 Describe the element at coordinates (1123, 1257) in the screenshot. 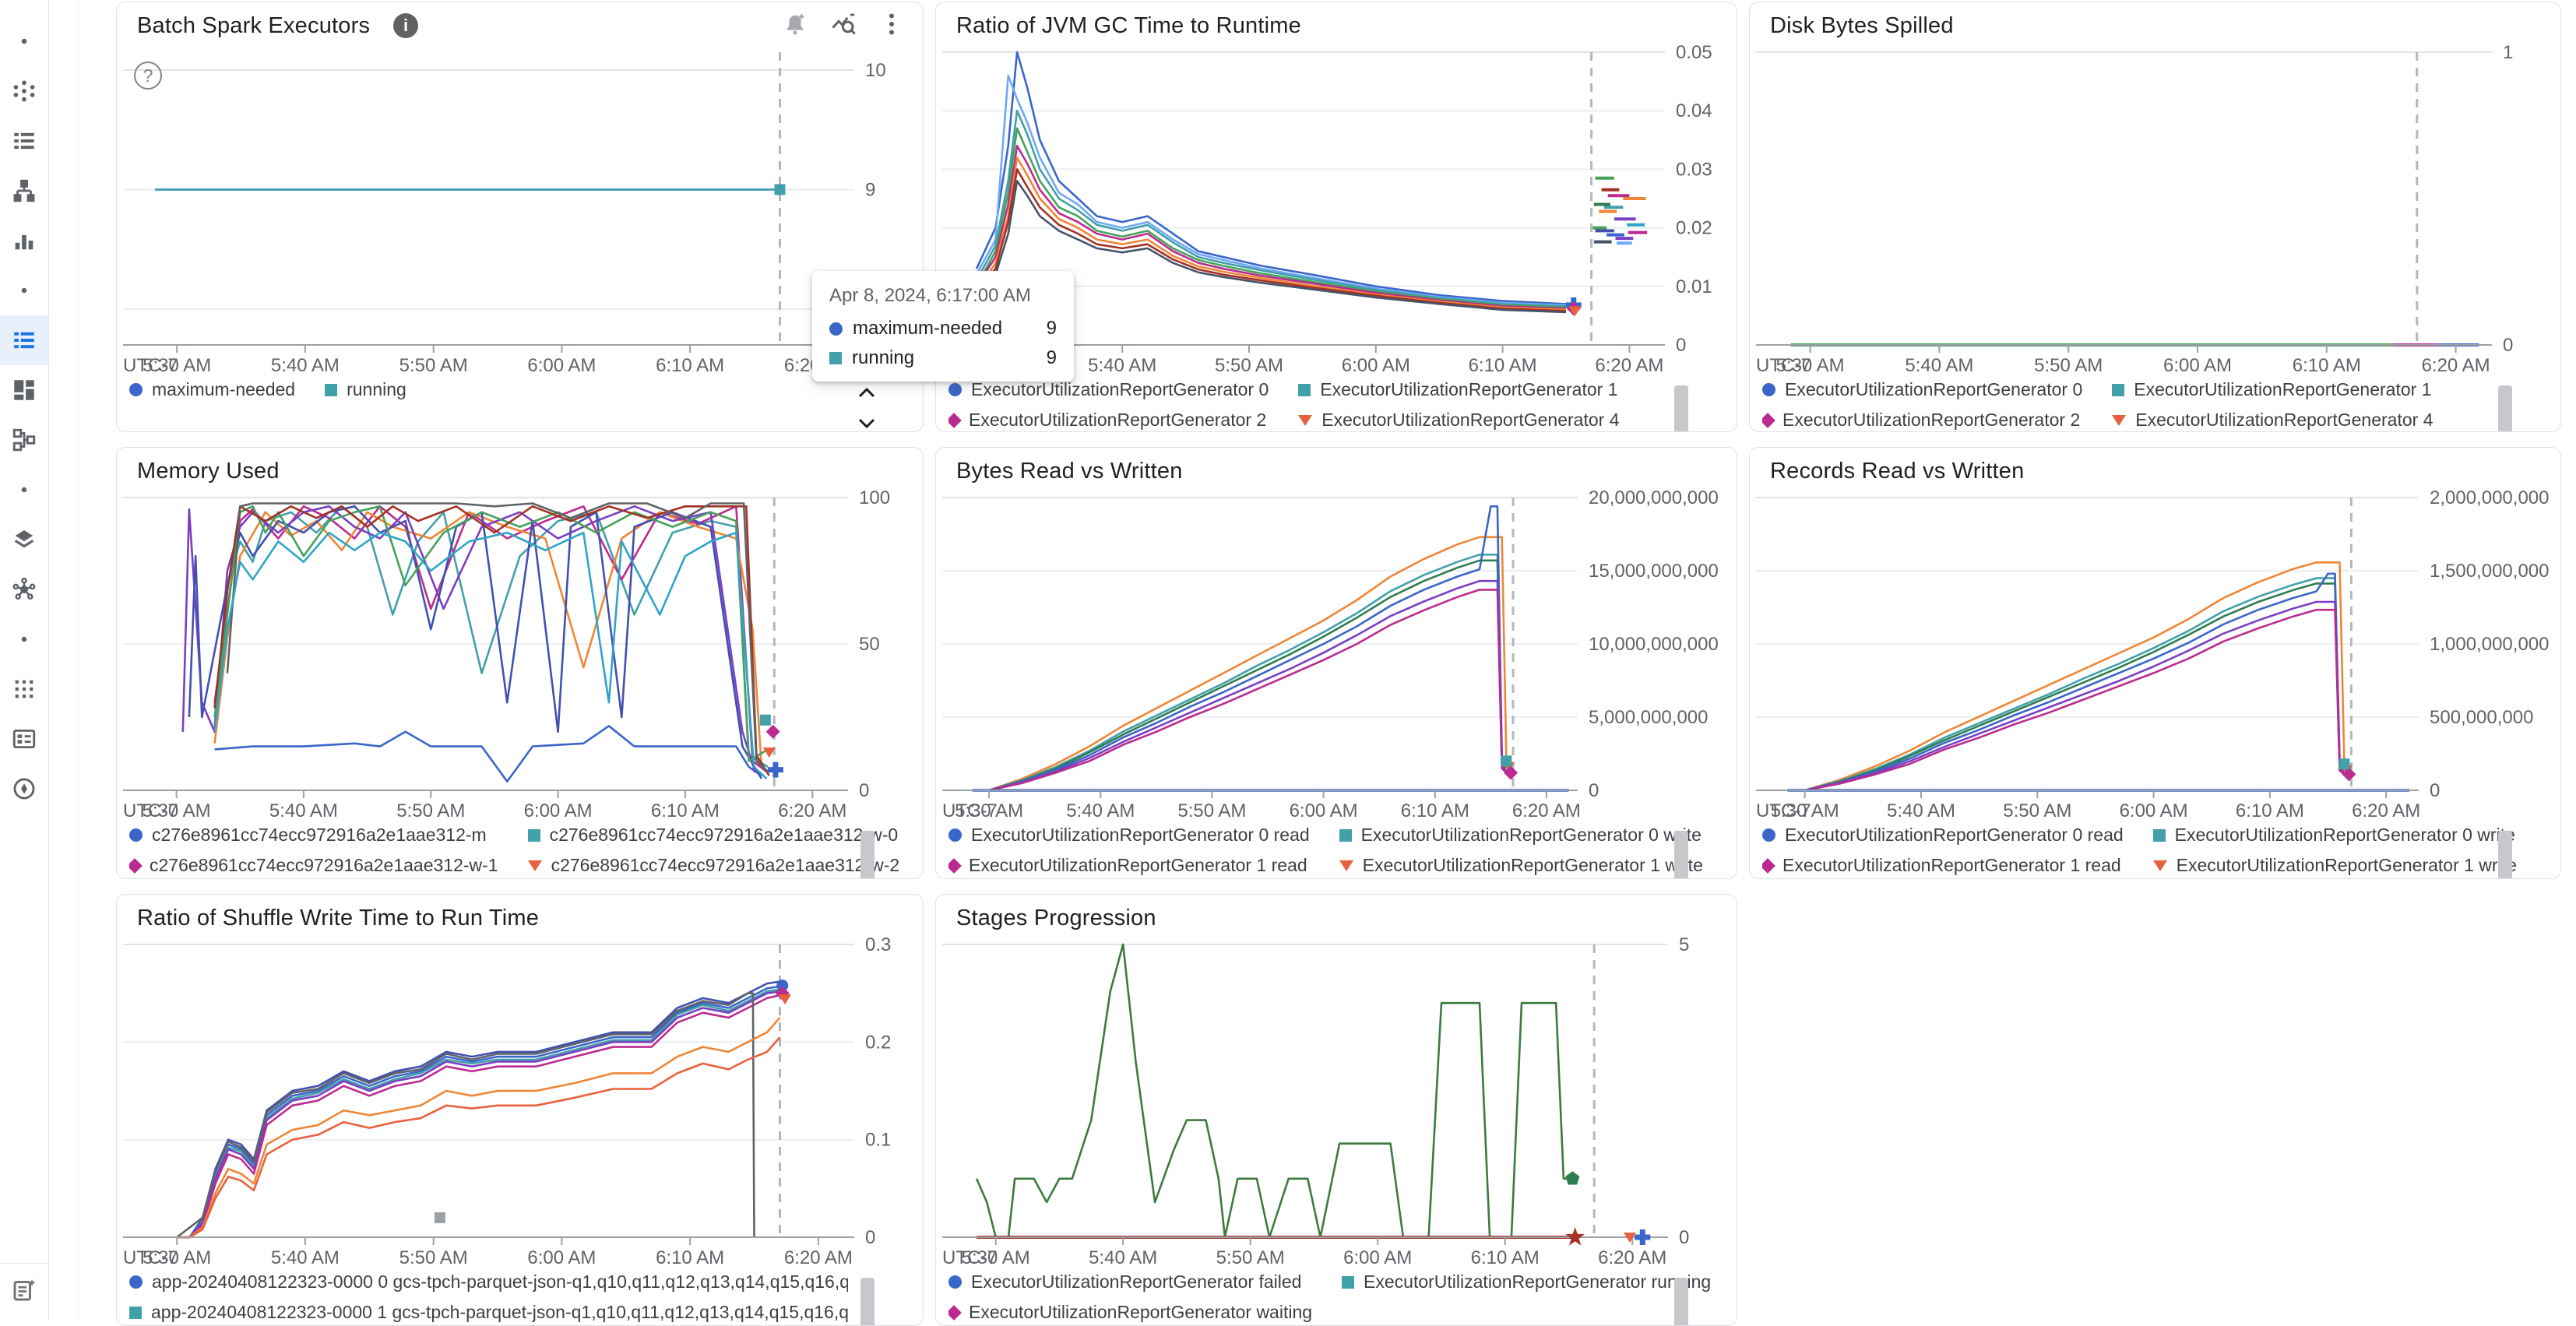

I see `svg-text: 5:40 AM` at that location.